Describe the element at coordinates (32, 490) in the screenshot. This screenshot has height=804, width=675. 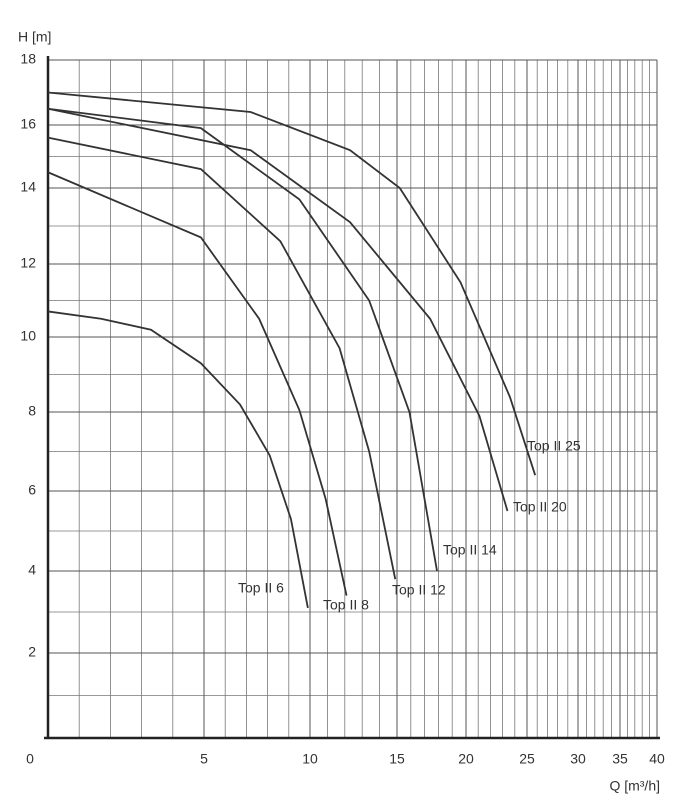
I see `y-tick-label: 6` at that location.